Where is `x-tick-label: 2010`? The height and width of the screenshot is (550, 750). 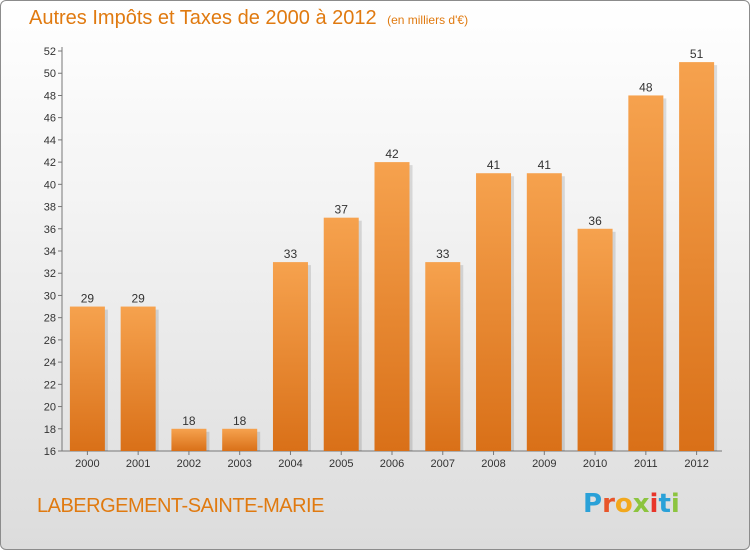
x-tick-label: 2010 is located at coordinates (595, 464).